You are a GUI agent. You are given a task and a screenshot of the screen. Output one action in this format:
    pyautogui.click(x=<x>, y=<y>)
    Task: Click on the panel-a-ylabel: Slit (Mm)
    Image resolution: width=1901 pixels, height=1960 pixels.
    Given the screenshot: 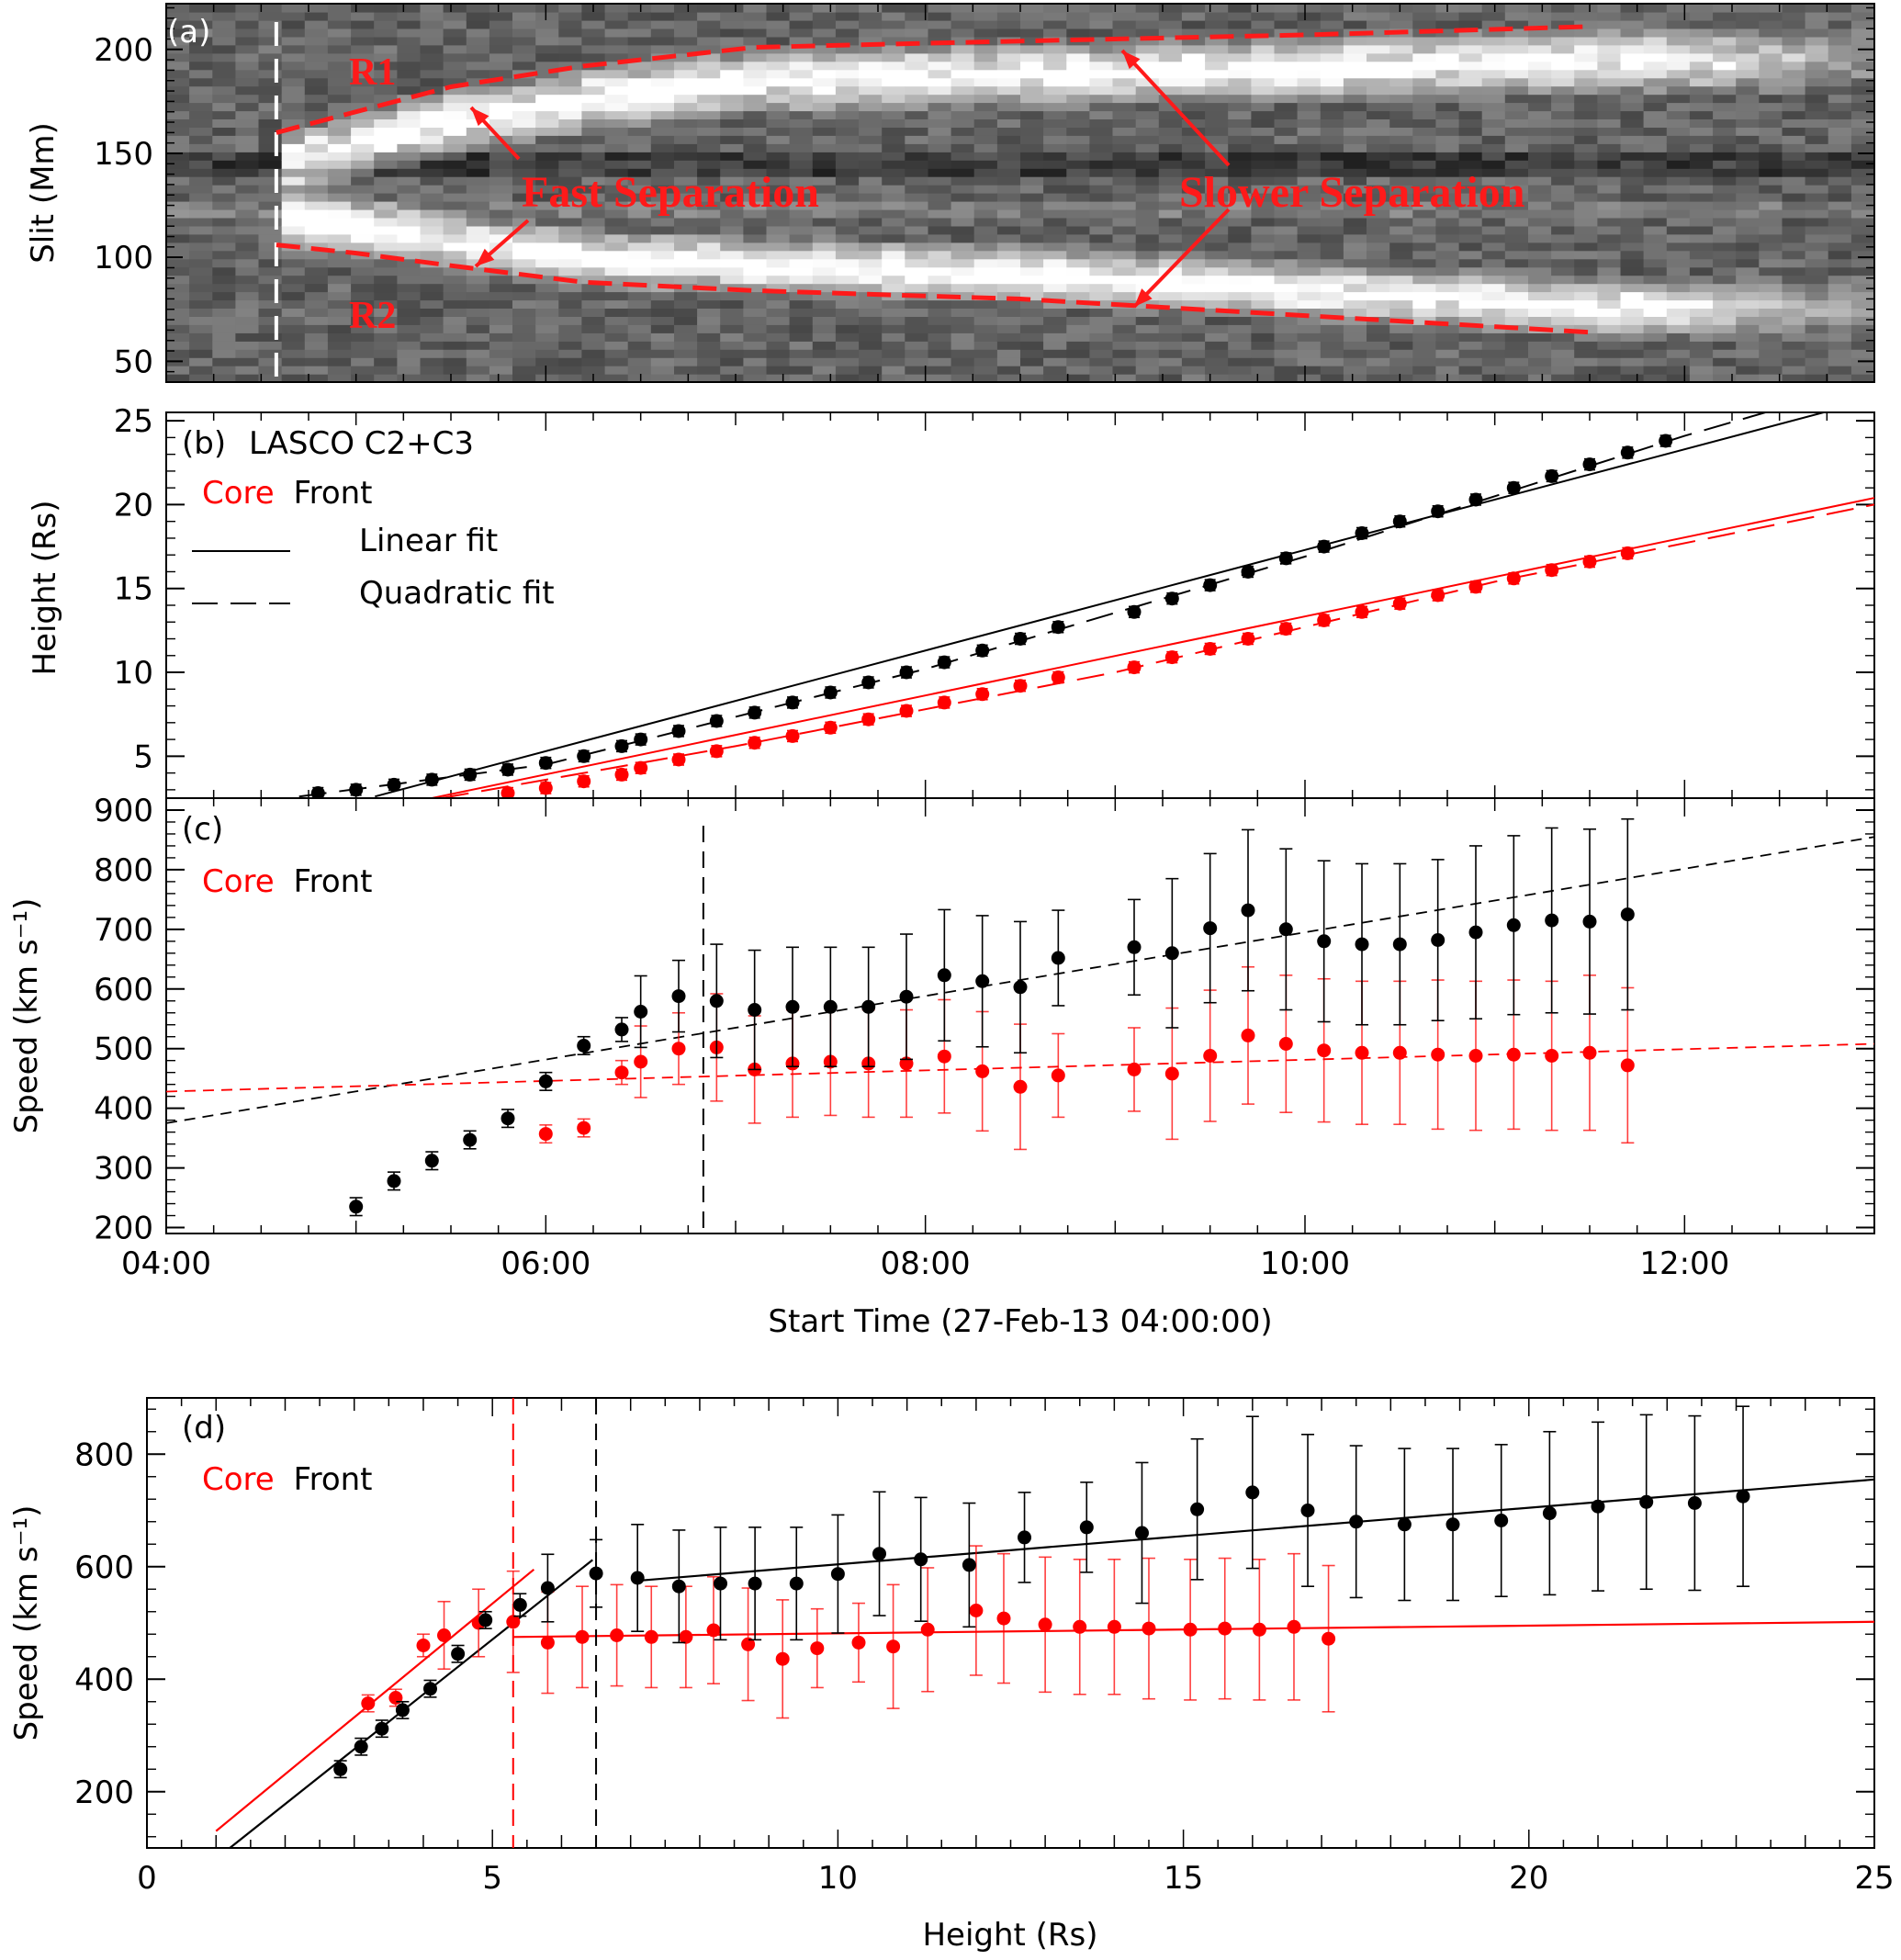 What is the action you would take?
    pyautogui.click(x=43, y=193)
    